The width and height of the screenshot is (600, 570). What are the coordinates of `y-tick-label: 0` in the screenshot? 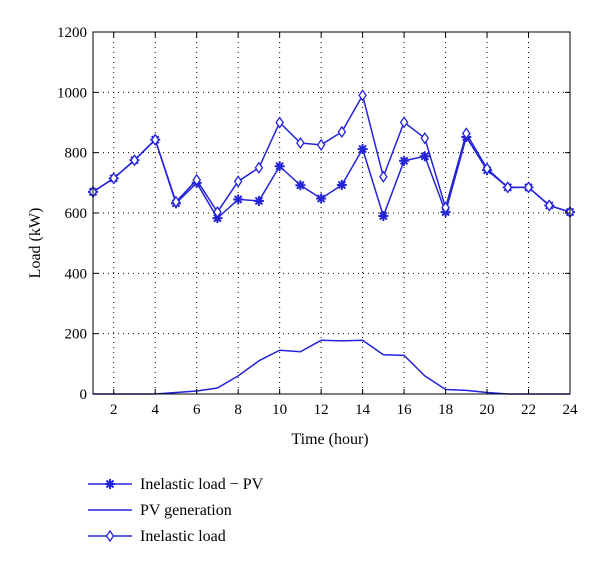 It's located at (84, 395).